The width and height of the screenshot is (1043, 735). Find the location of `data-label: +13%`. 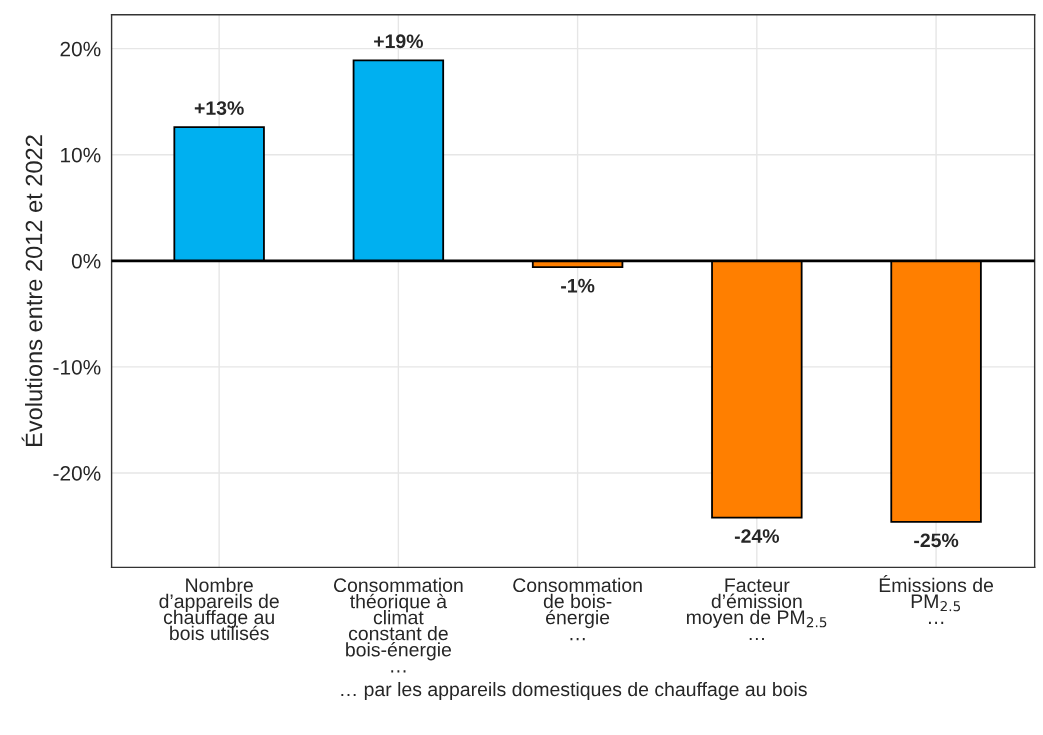

data-label: +13% is located at coordinates (219, 108).